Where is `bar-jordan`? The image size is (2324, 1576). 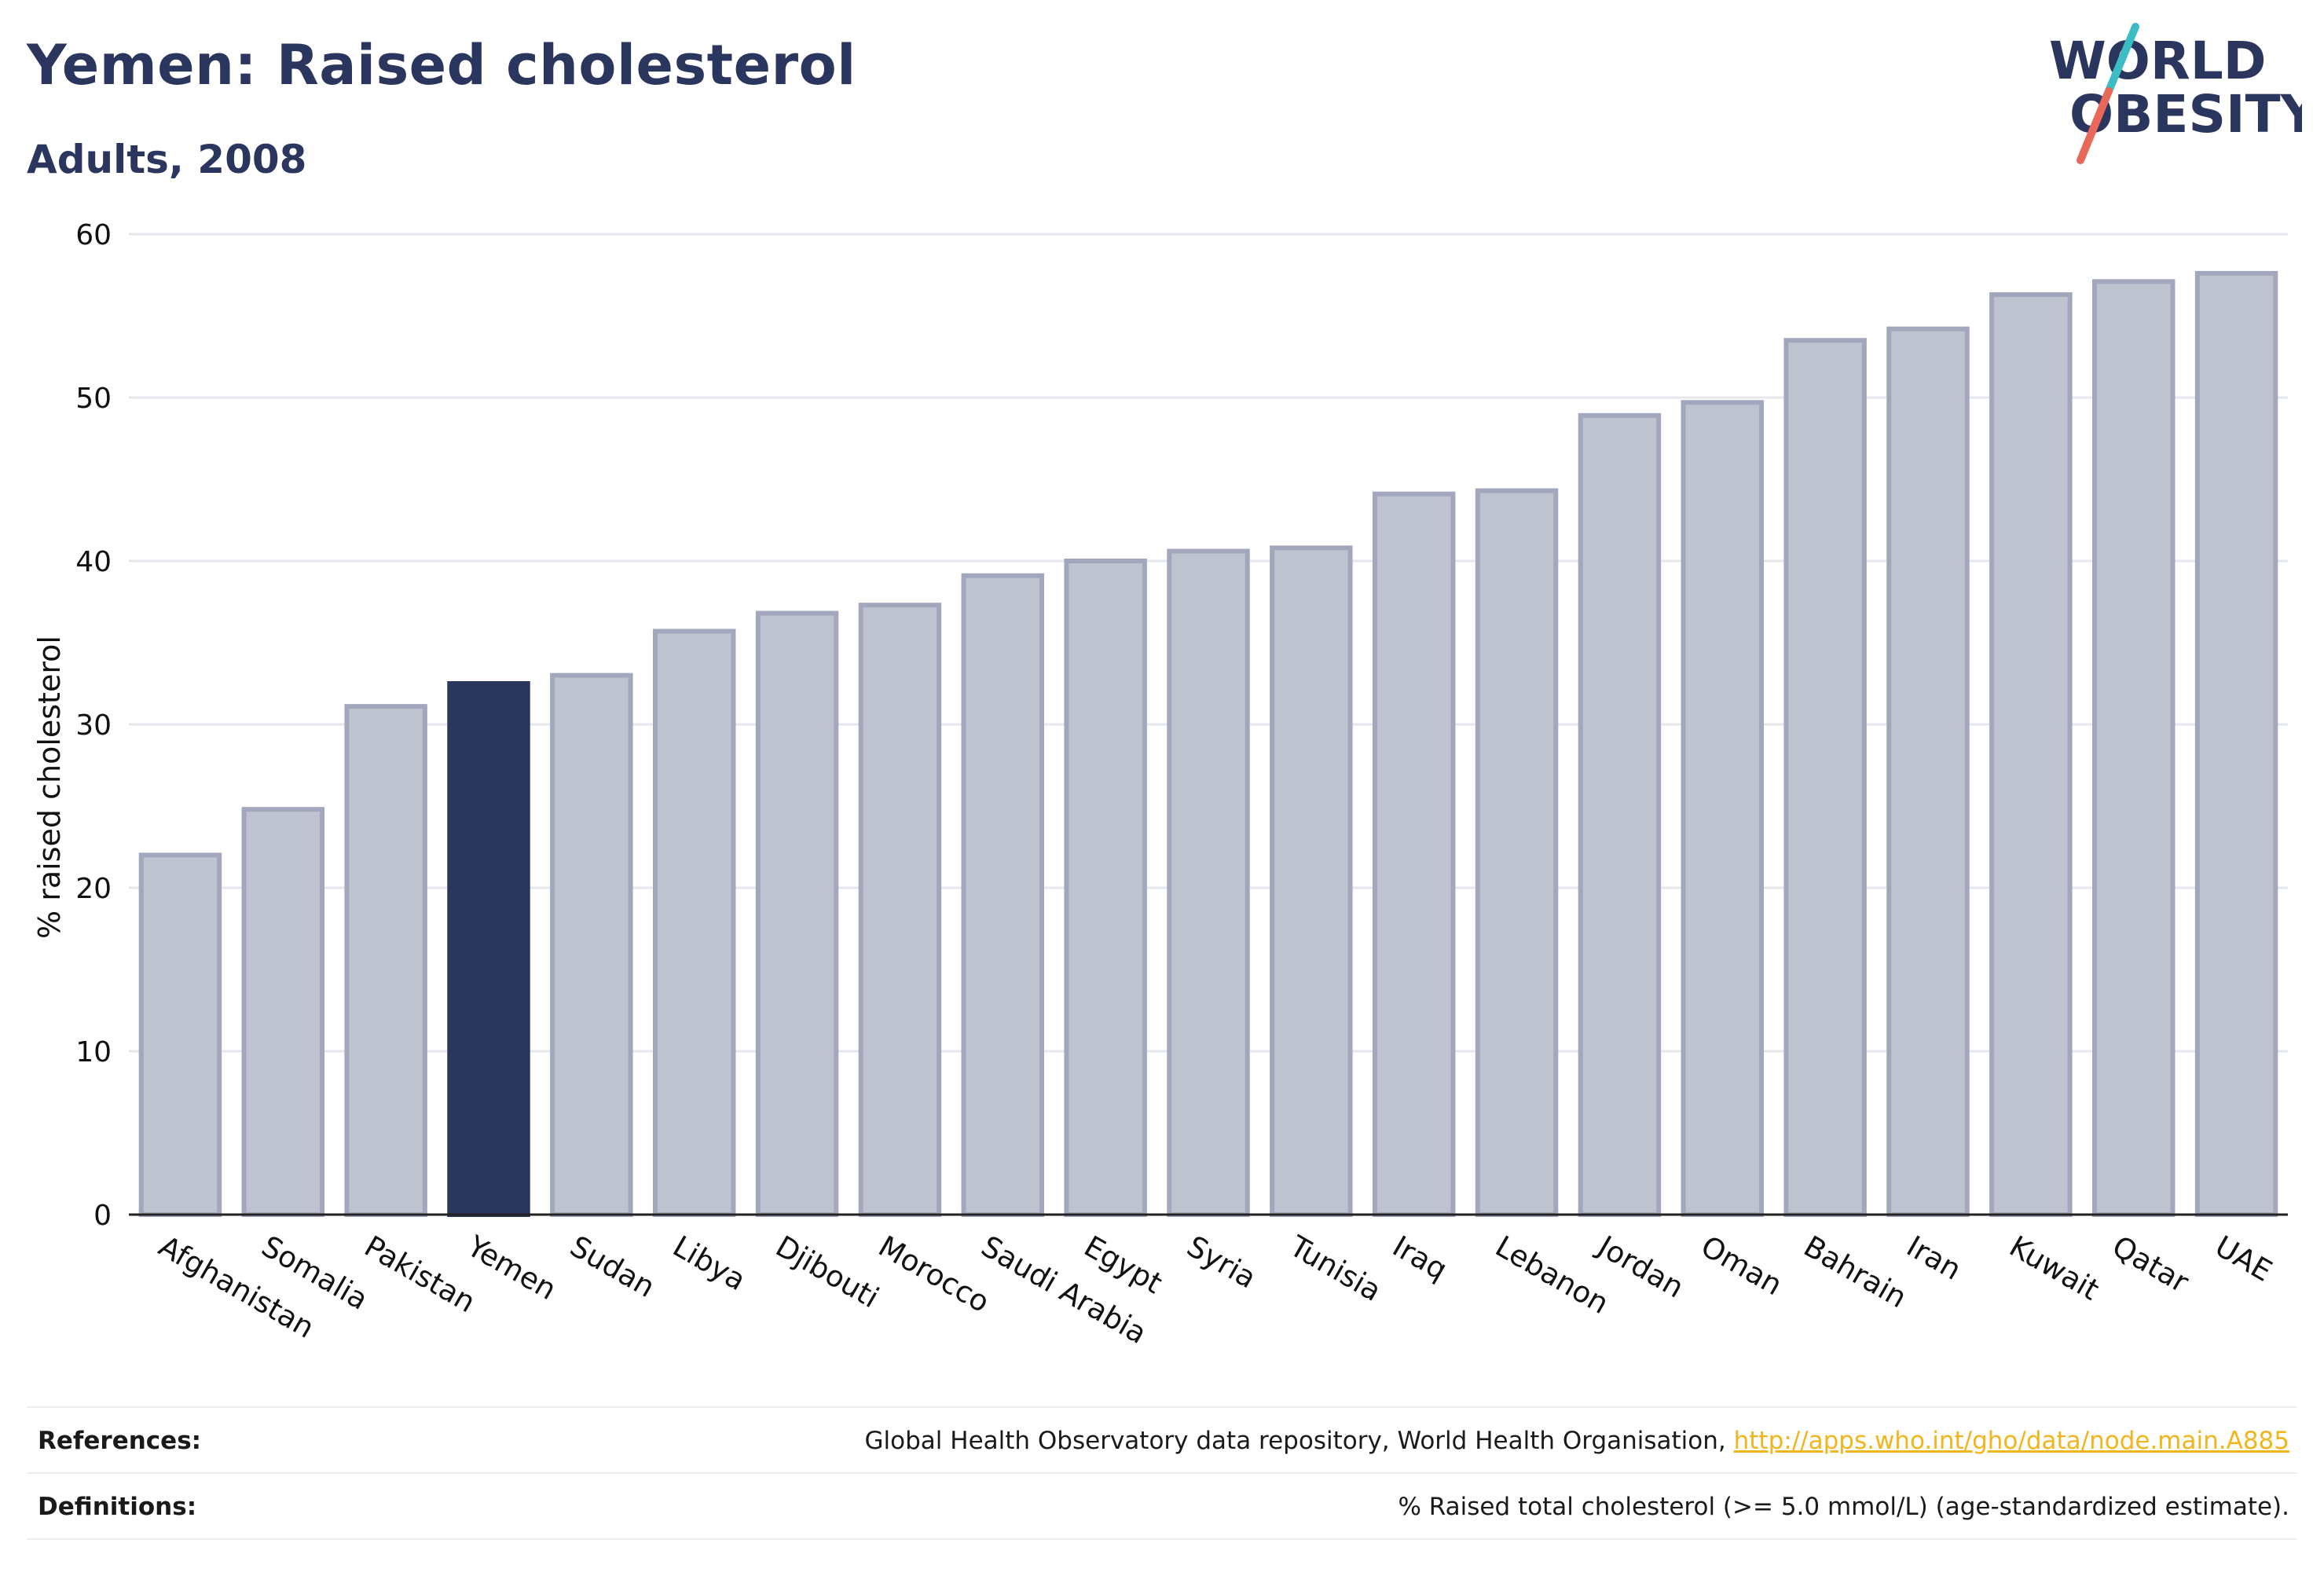
bar-jordan is located at coordinates (1620, 814).